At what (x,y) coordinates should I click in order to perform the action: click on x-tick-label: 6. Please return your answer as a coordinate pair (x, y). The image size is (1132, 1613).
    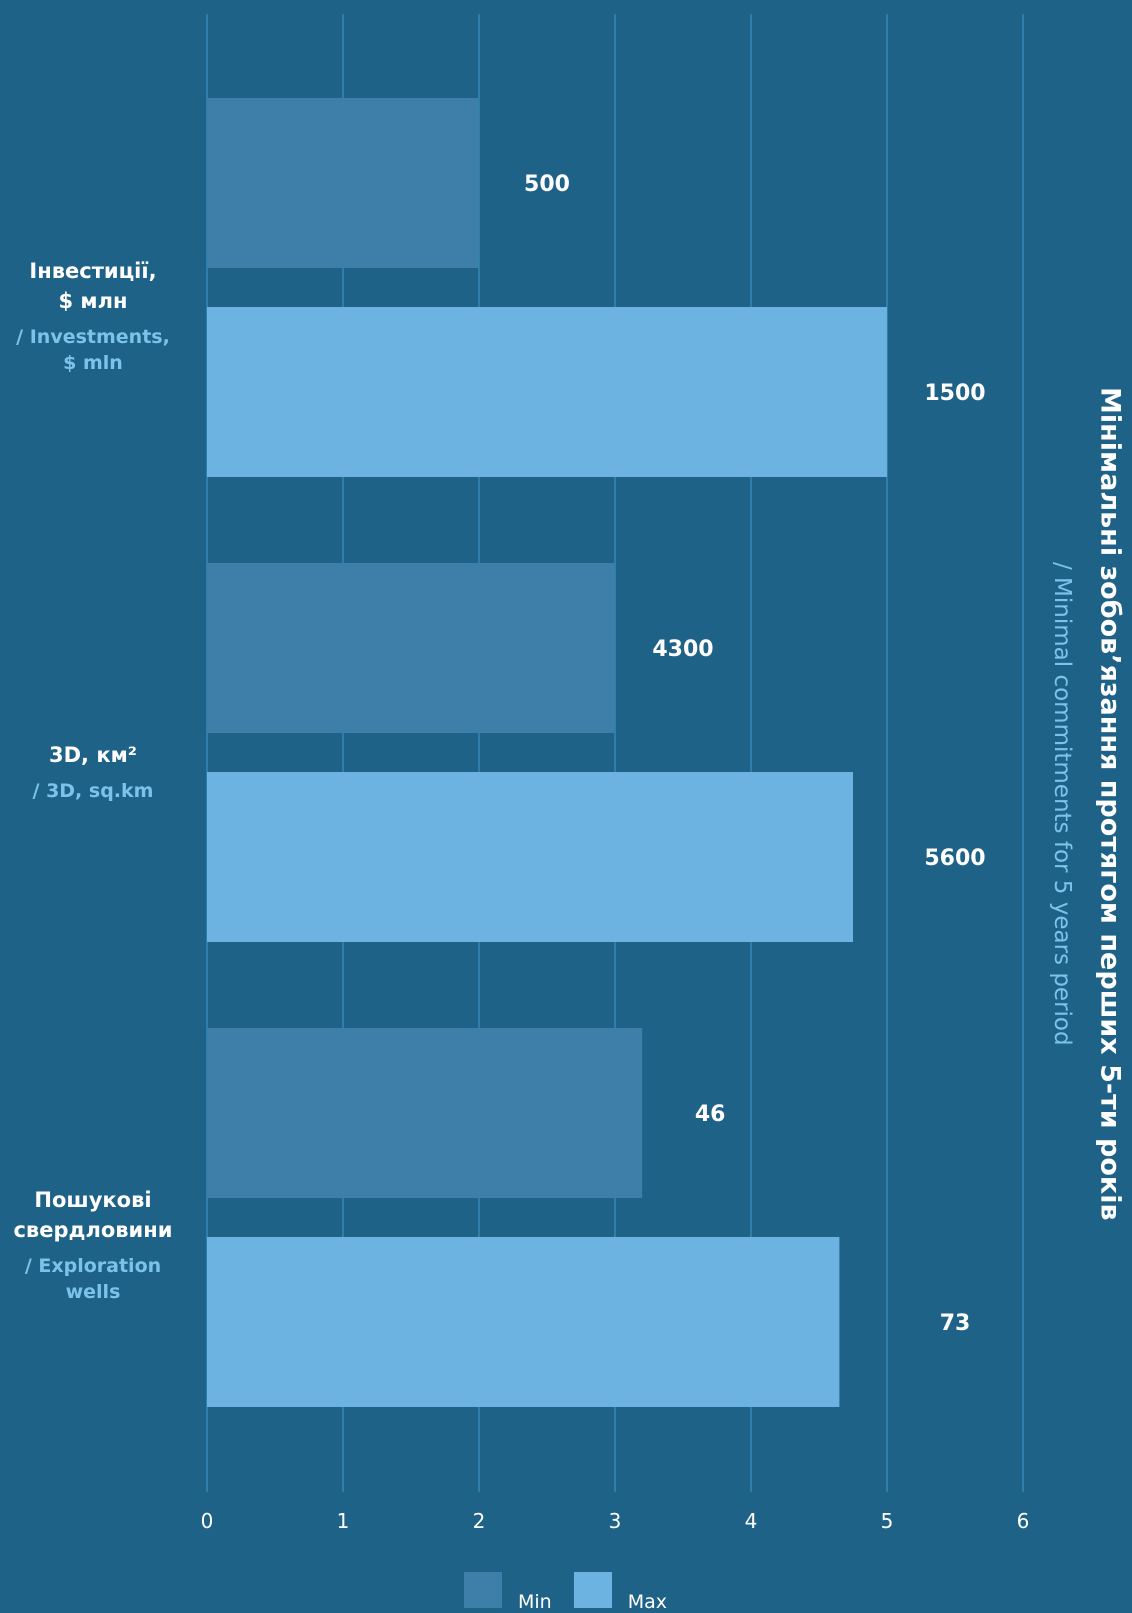
    Looking at the image, I should click on (1023, 1521).